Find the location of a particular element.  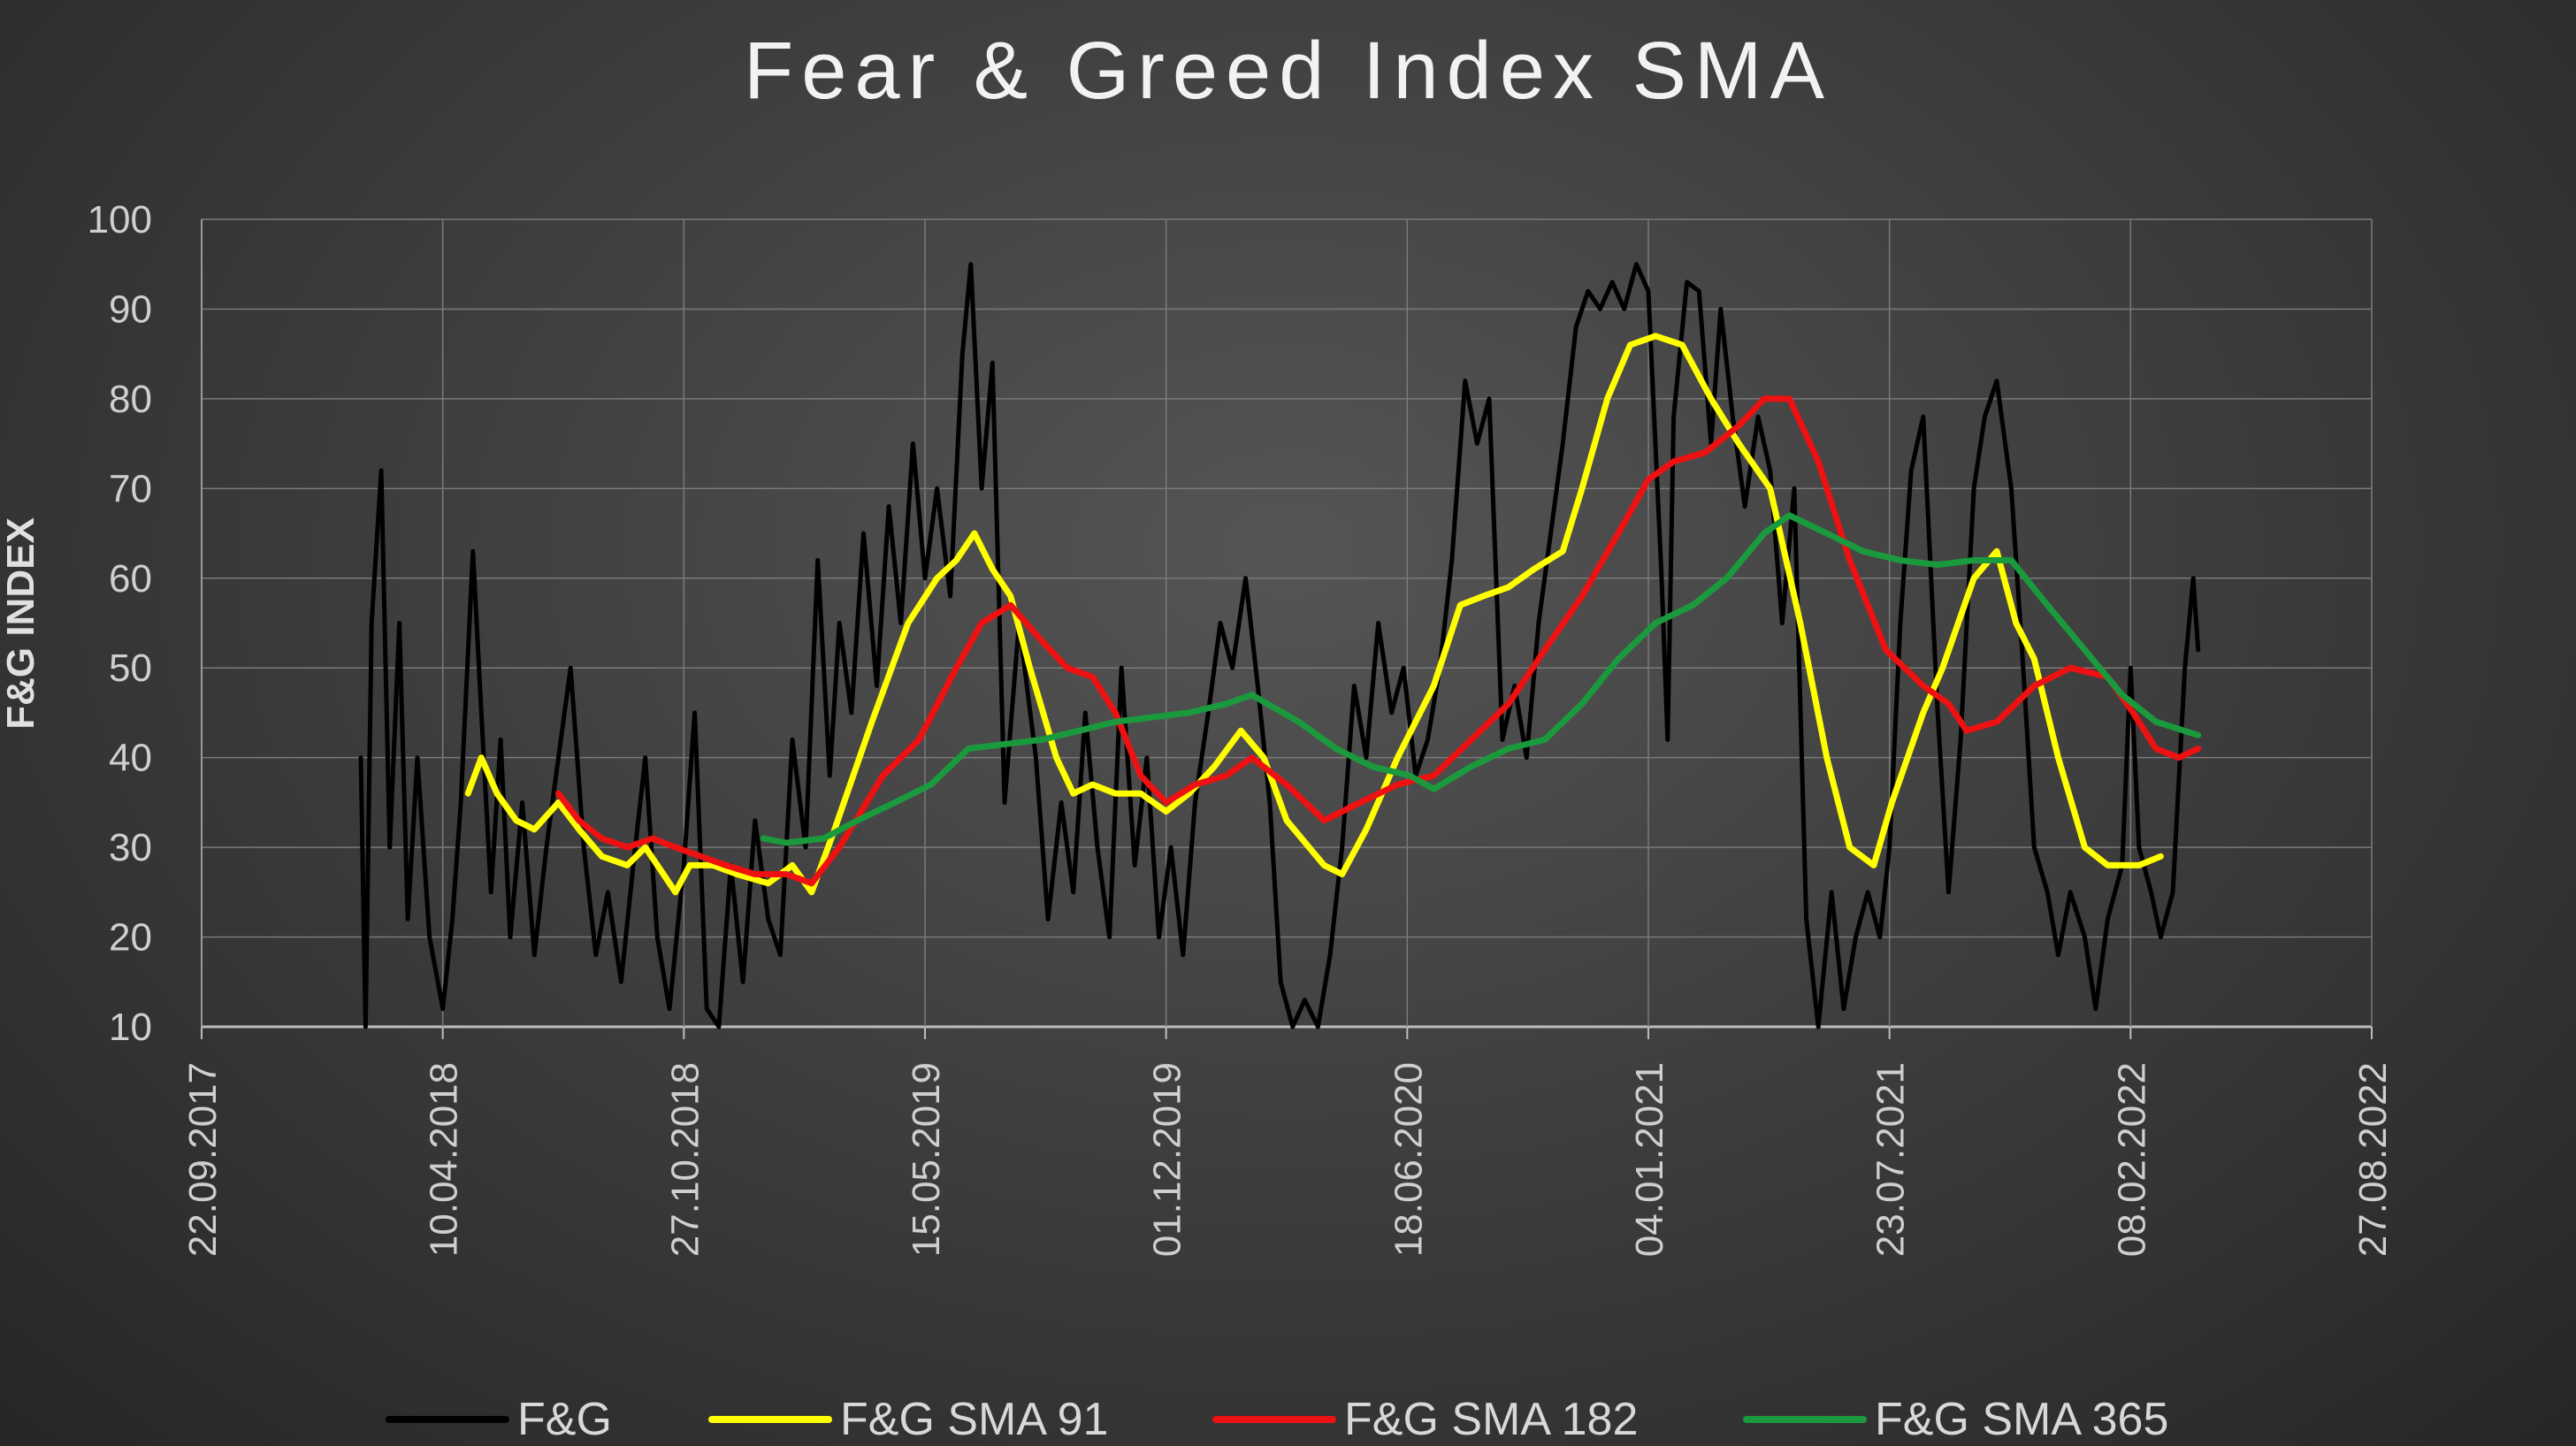

x-tick-label: 18.06.2020 is located at coordinates (1408, 1160).